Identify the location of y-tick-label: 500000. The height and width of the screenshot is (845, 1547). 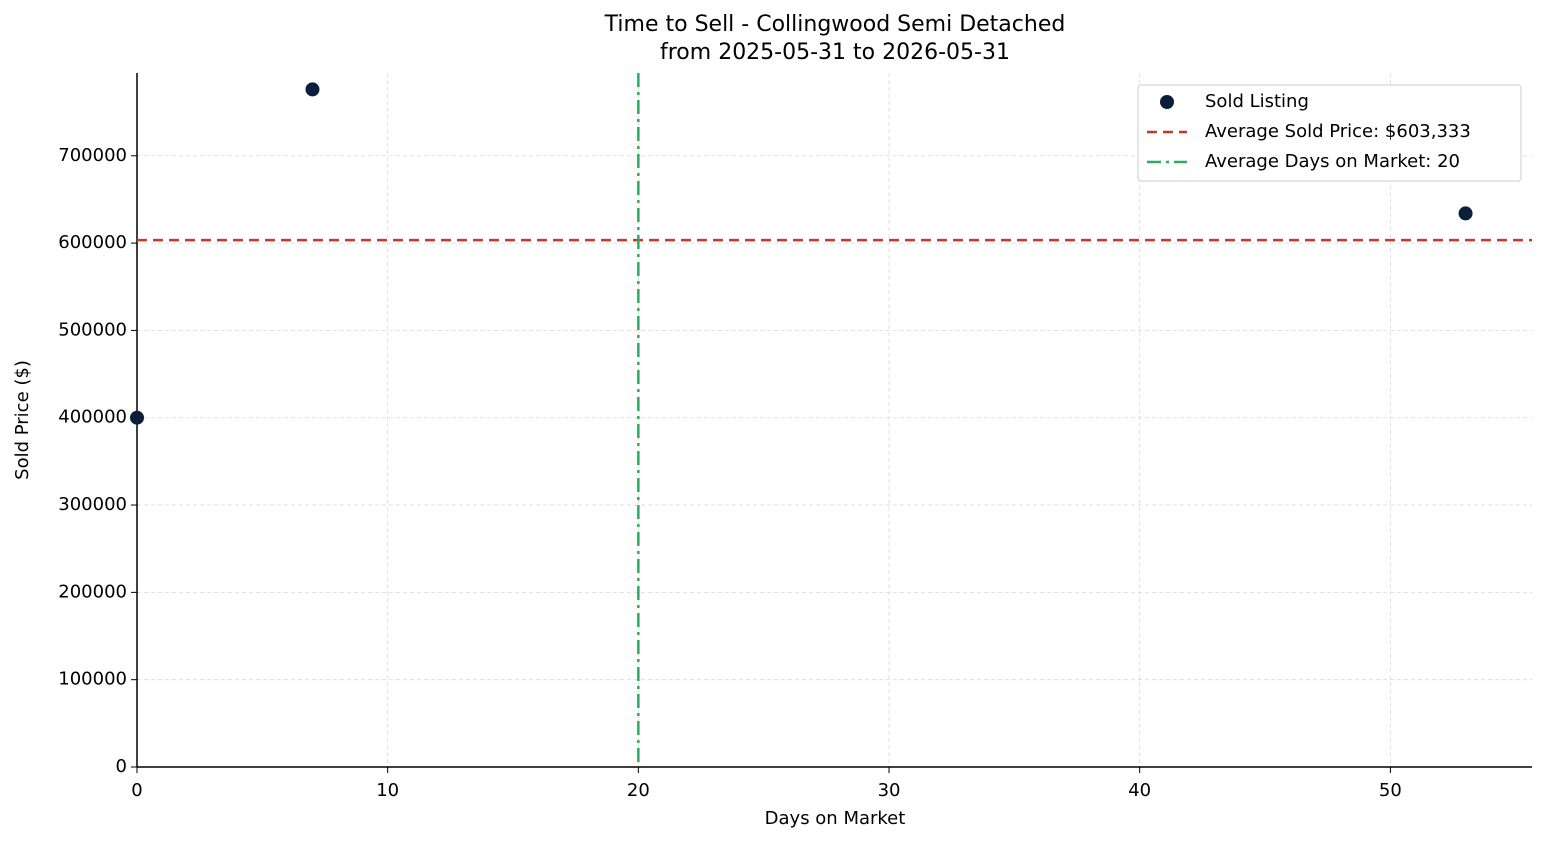
(92, 329).